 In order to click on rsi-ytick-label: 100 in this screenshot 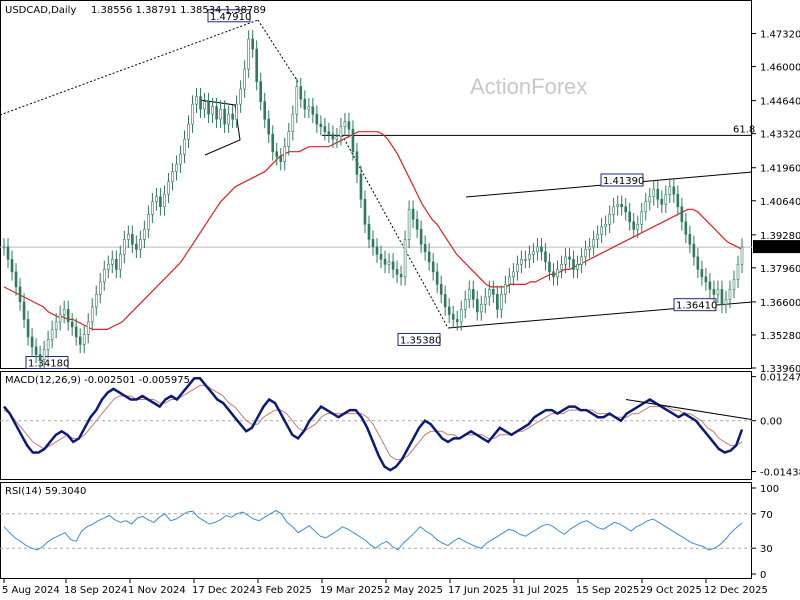, I will do `click(769, 489)`.